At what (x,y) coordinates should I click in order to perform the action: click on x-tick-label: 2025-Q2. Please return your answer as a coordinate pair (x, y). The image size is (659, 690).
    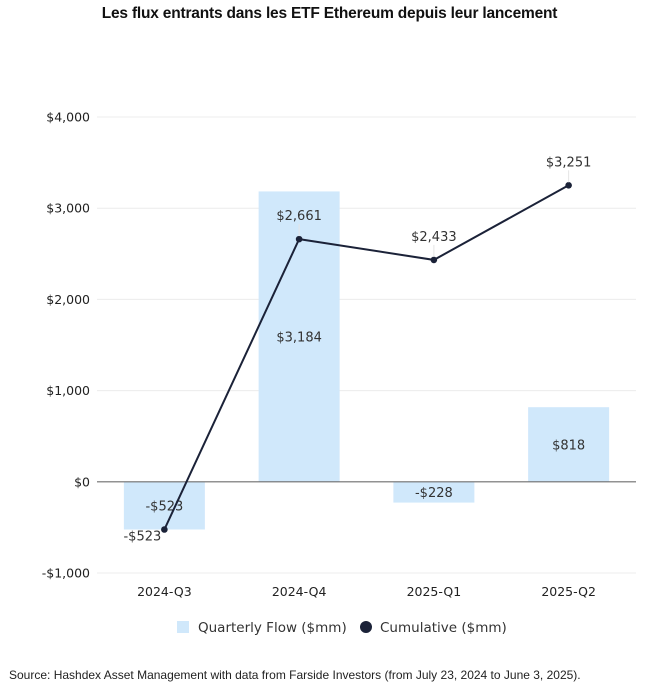
    Looking at the image, I should click on (568, 591).